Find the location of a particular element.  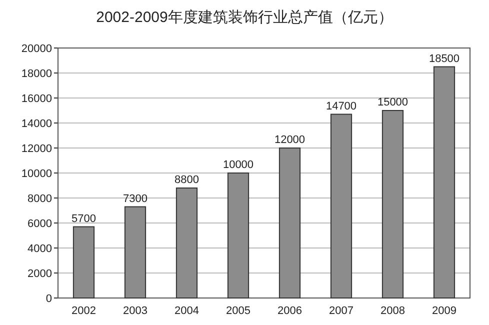

x-tick-label: 2008 is located at coordinates (392, 311).